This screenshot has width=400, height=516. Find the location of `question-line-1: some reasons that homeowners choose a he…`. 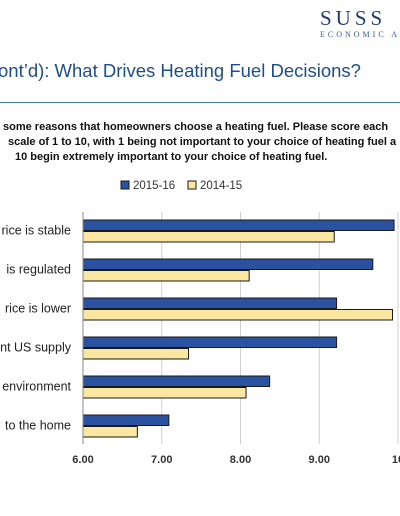

question-line-1: some reasons that homeowners choose a he… is located at coordinates (196, 127).